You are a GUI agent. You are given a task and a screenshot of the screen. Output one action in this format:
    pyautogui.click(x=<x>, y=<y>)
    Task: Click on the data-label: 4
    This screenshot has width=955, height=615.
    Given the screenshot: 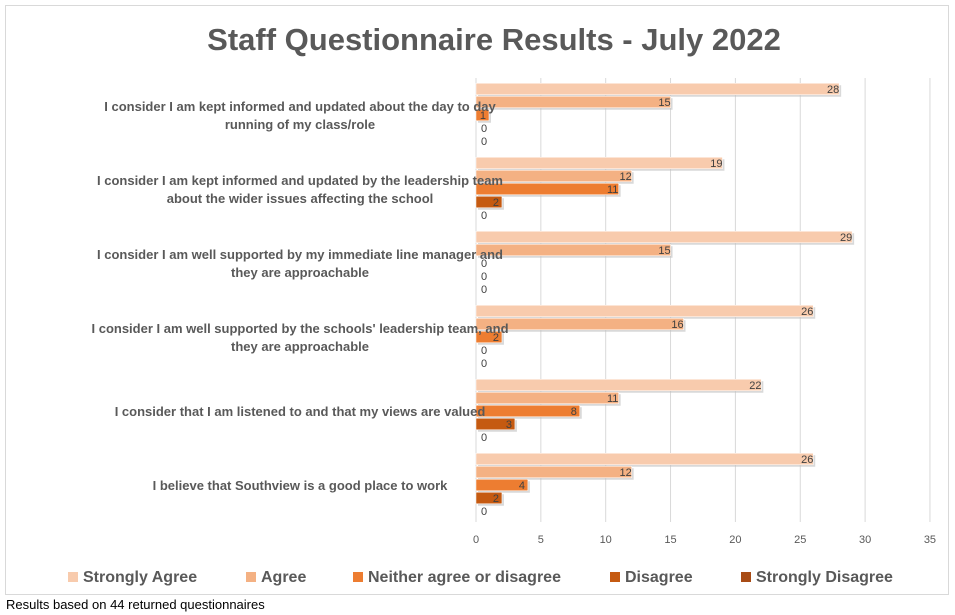 What is the action you would take?
    pyautogui.click(x=522, y=486)
    